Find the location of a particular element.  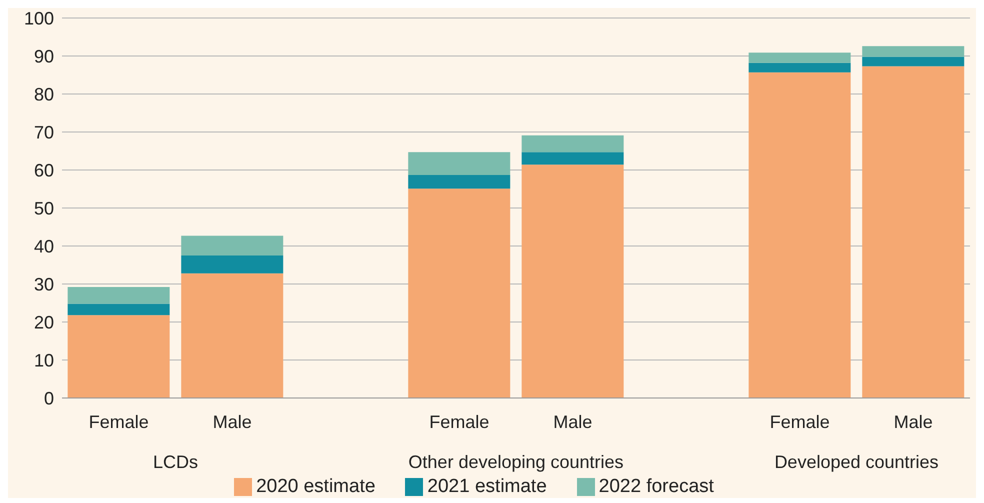

text: Other developing countries is located at coordinates (516, 462).